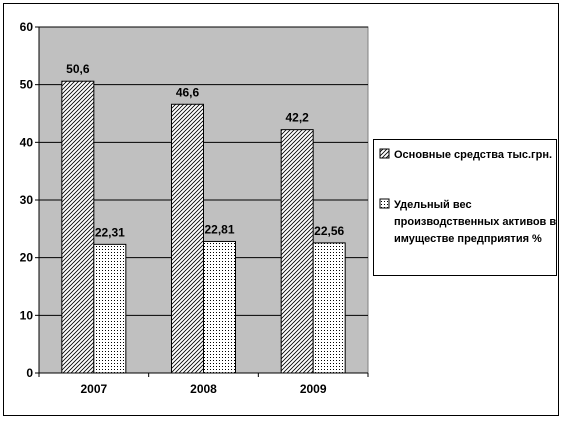 The image size is (563, 425). Describe the element at coordinates (27, 142) in the screenshot. I see `y-tick-label: 40` at that location.